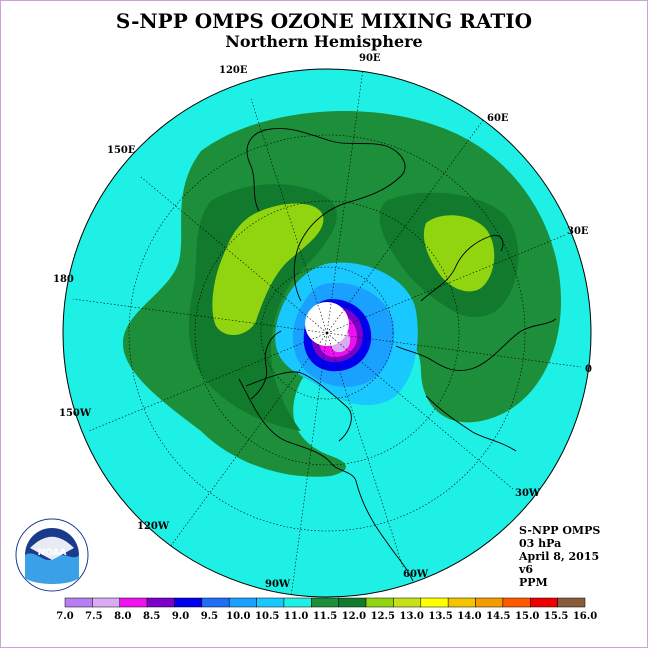 Image resolution: width=648 pixels, height=648 pixels. I want to click on noaa-logo: NOAA, so click(52, 555).